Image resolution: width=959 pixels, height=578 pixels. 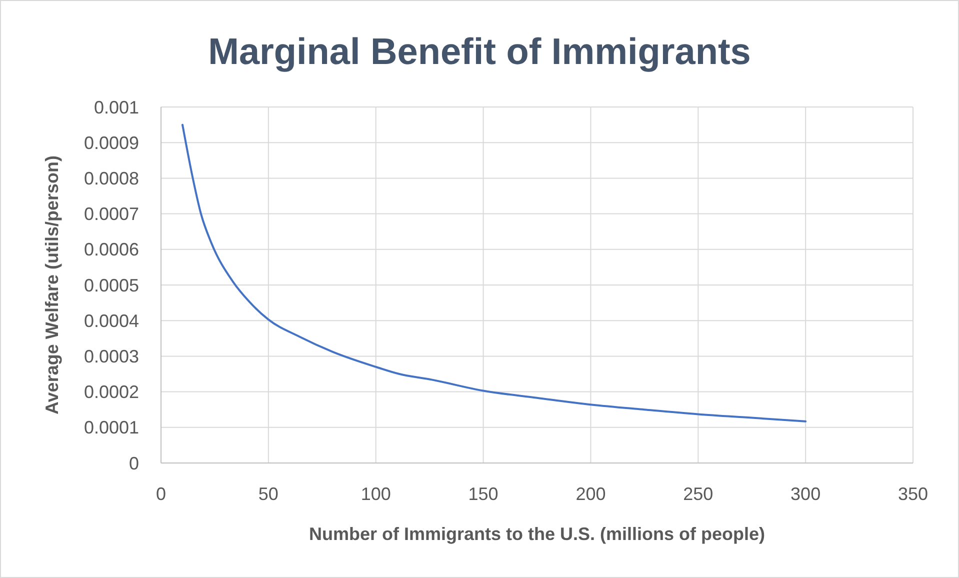 What do you see at coordinates (133, 463) in the screenshot?
I see `y-tick-label: 0` at bounding box center [133, 463].